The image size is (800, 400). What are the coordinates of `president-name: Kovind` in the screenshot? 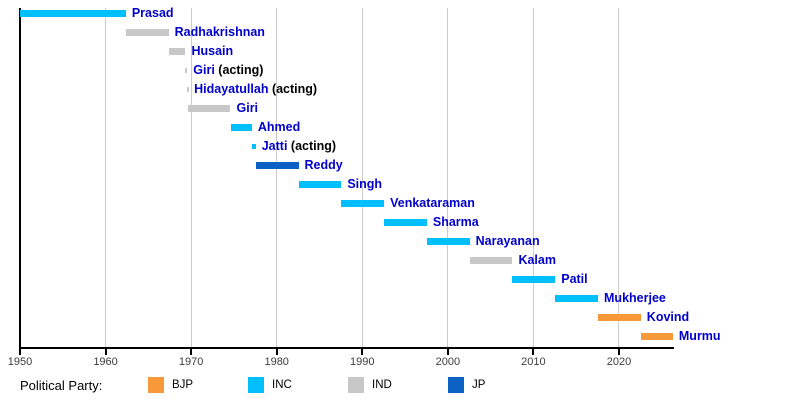 It's located at (668, 317).